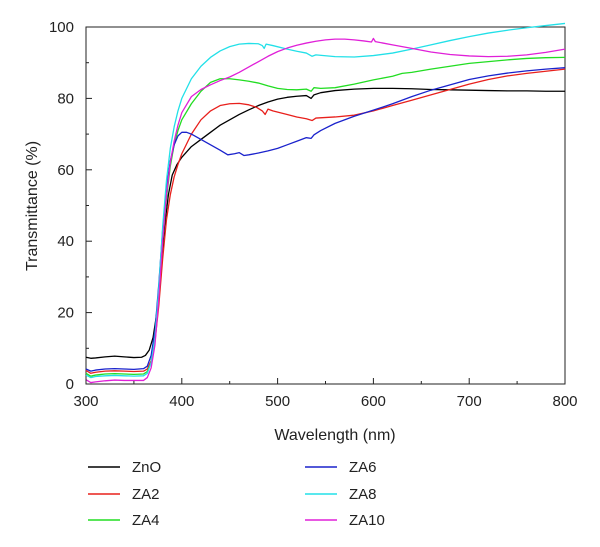 The width and height of the screenshot is (600, 547). I want to click on legend-item: ZA6, so click(341, 467).